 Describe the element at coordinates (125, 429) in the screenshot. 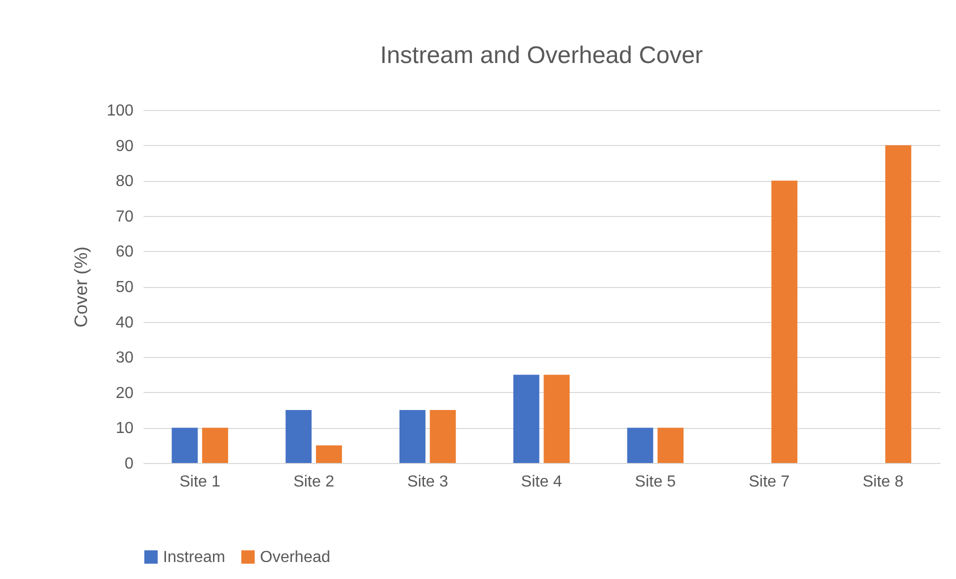

I see `y-tick-label: 10` at that location.